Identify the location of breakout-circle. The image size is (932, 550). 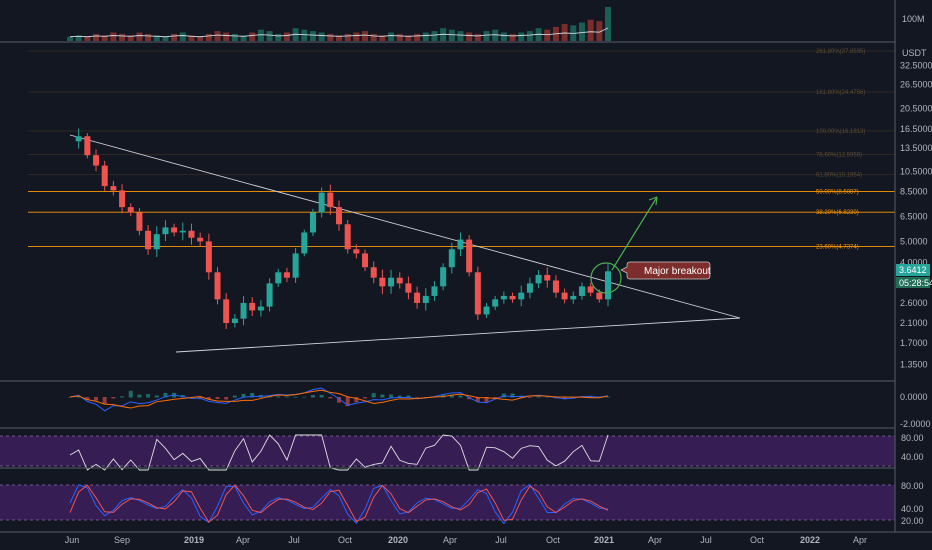
(606, 278).